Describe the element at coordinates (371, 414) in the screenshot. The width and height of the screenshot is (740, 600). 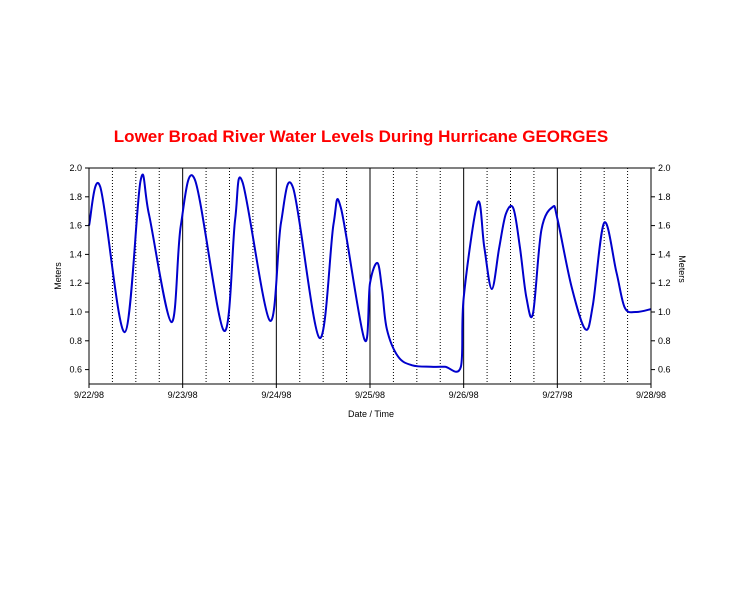
I see `x-axis-label: Date / Time` at that location.